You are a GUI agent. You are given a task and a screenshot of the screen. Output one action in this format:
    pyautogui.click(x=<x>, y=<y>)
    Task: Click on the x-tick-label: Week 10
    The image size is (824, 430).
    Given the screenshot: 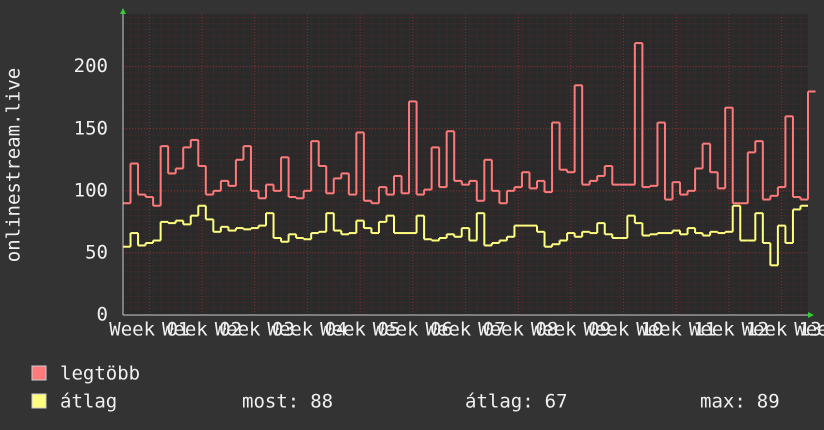 What is the action you would take?
    pyautogui.click(x=624, y=330)
    